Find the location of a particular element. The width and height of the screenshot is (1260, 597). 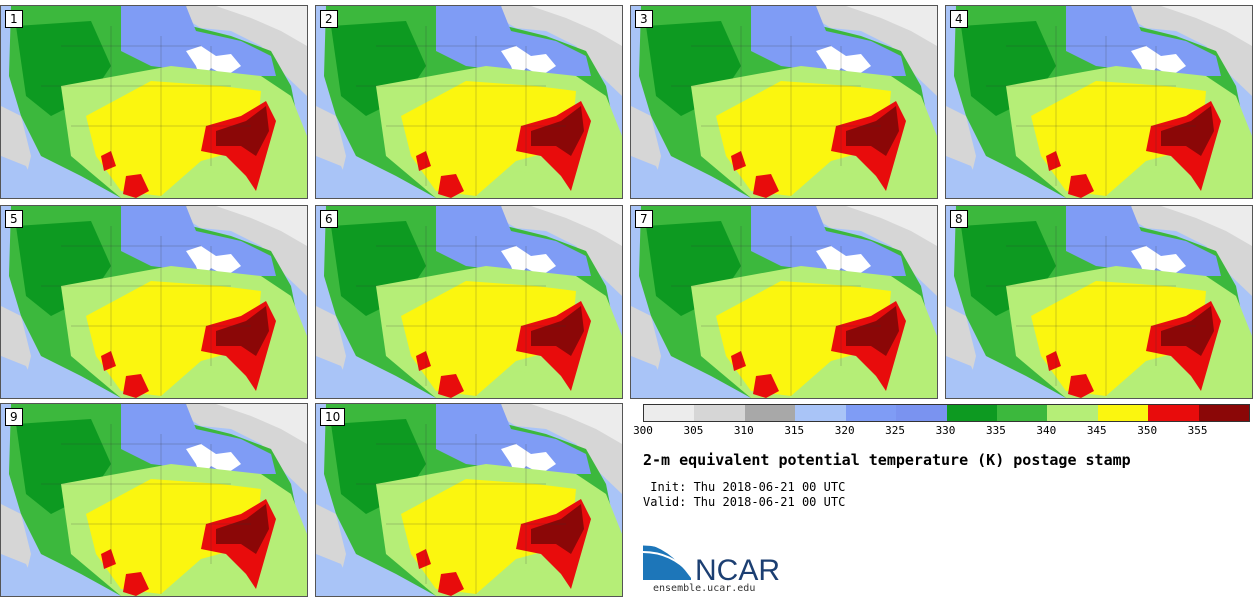

postage-stamp-panel-8: 8 is located at coordinates (1099, 302).